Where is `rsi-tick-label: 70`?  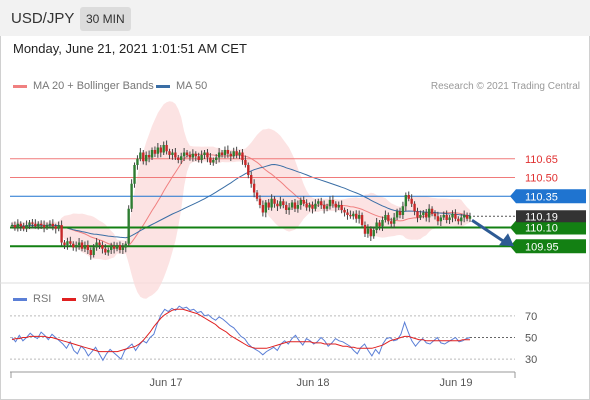
rsi-tick-label: 70 is located at coordinates (531, 317).